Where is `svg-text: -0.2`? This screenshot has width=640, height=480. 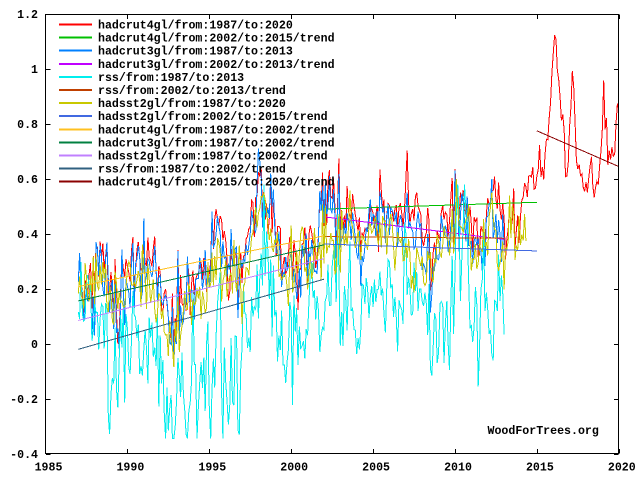
svg-text: -0.2 is located at coordinates (24, 400).